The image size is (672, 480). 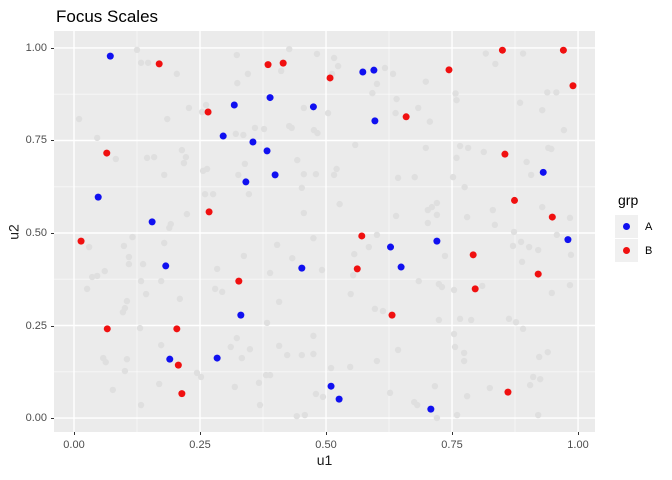 What do you see at coordinates (36, 232) in the screenshot?
I see `y-tick-label: 0.50` at bounding box center [36, 232].